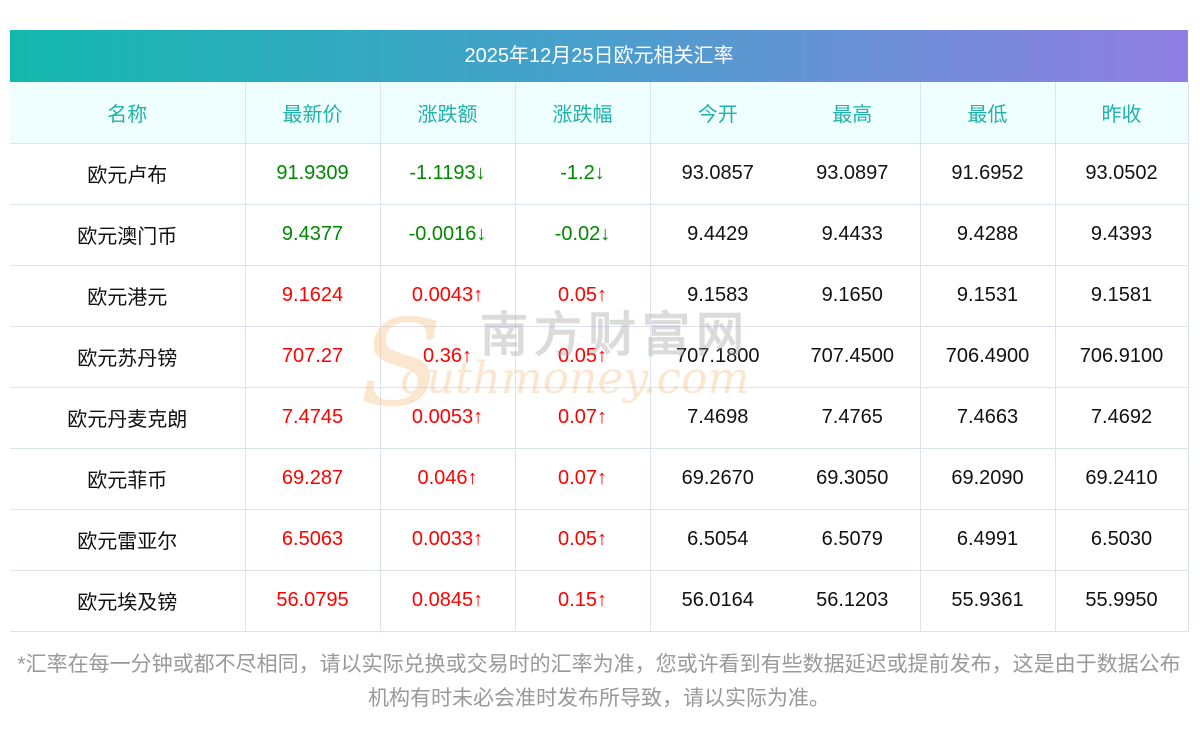 The image size is (1200, 733). I want to click on currency-pair-cell: 欧元菲币, so click(128, 479).